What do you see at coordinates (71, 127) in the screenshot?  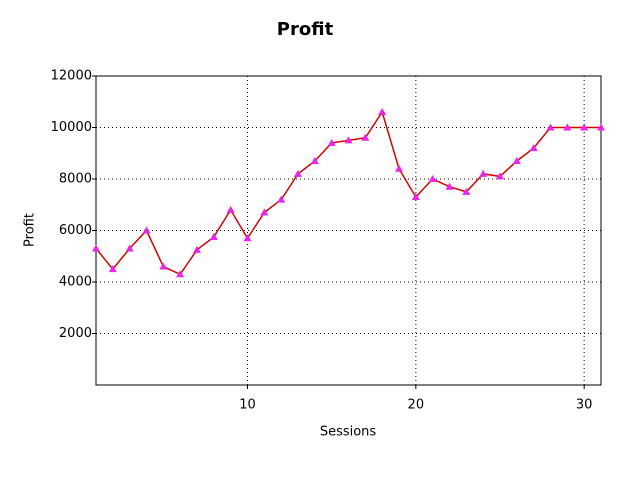 I see `y-tick-label: 10000` at bounding box center [71, 127].